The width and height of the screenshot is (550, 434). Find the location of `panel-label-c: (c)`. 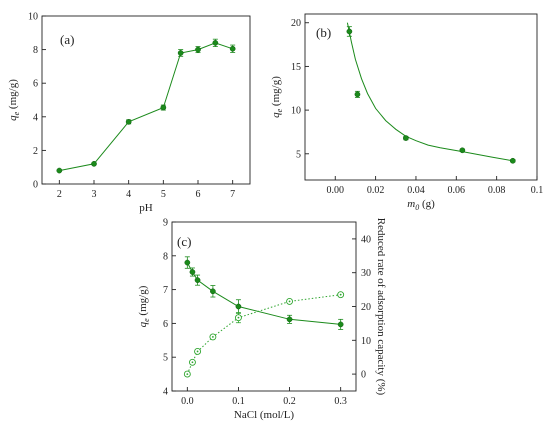

panel-label-c: (c) is located at coordinates (184, 241).